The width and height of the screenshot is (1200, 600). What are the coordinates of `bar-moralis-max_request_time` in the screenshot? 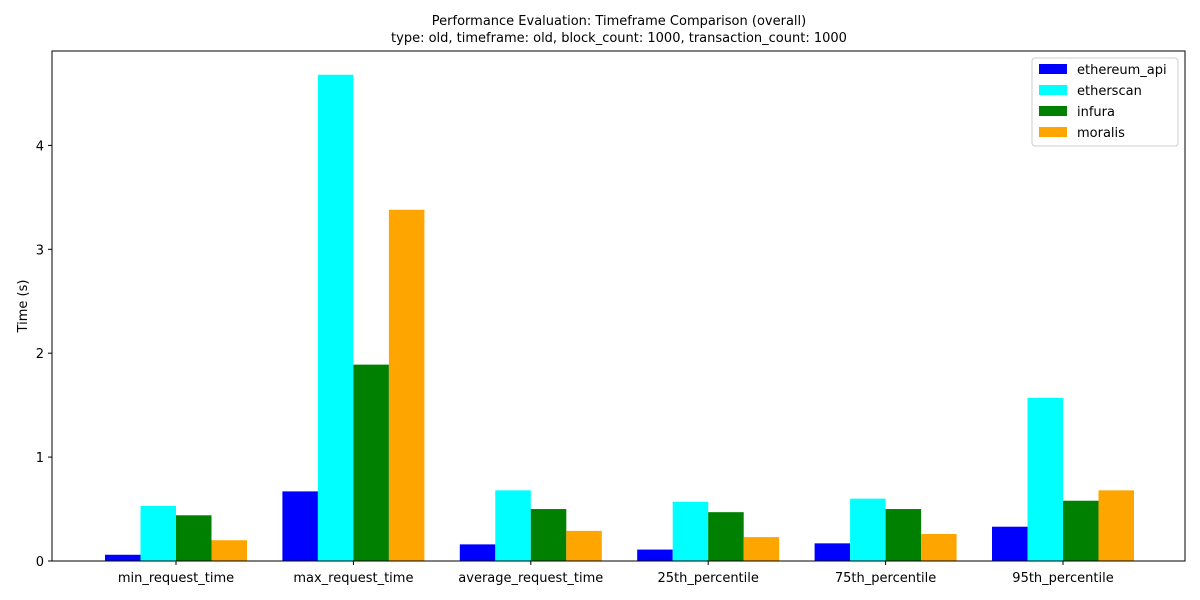 It's located at (406, 385).